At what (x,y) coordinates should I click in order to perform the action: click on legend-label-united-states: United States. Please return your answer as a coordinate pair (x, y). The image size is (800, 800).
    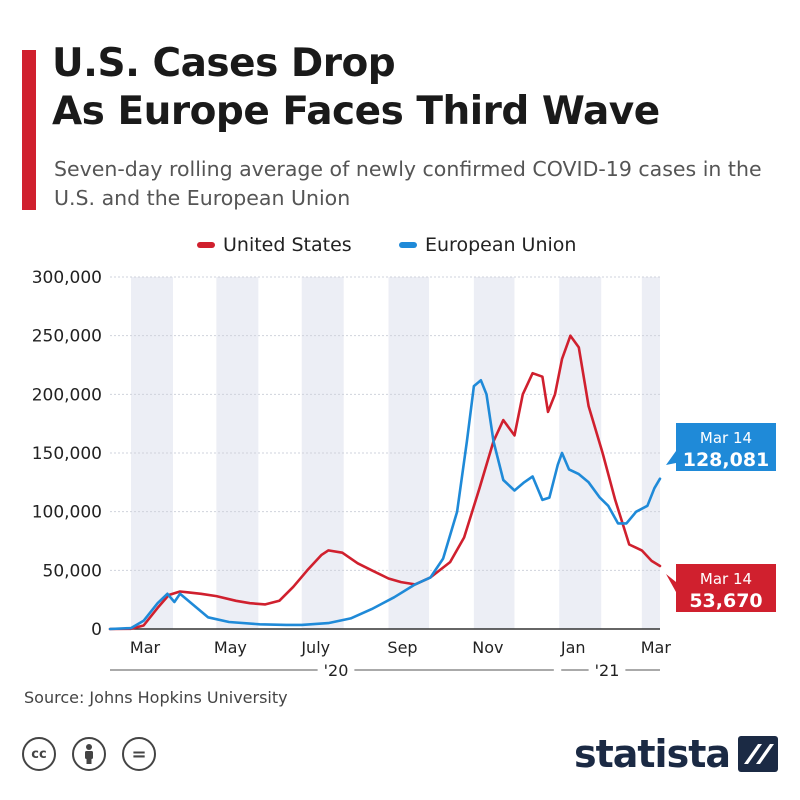
    Looking at the image, I should click on (287, 245).